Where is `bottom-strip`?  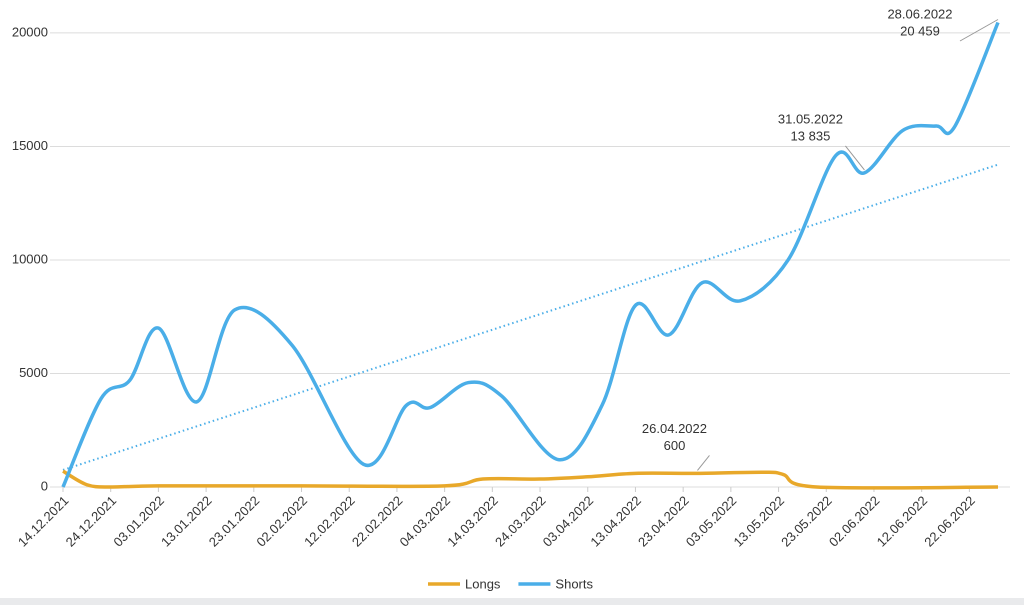 bottom-strip is located at coordinates (512, 601).